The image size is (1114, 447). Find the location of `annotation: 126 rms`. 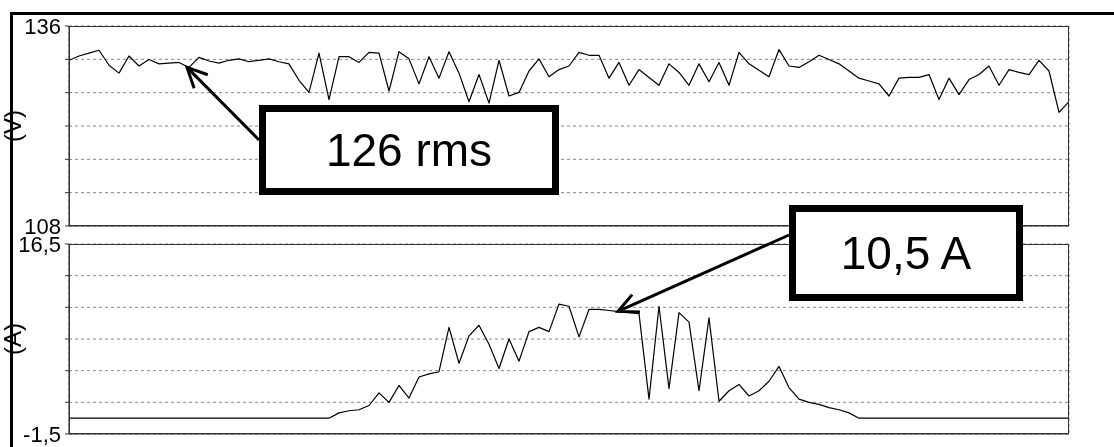

annotation: 126 rms is located at coordinates (409, 150).